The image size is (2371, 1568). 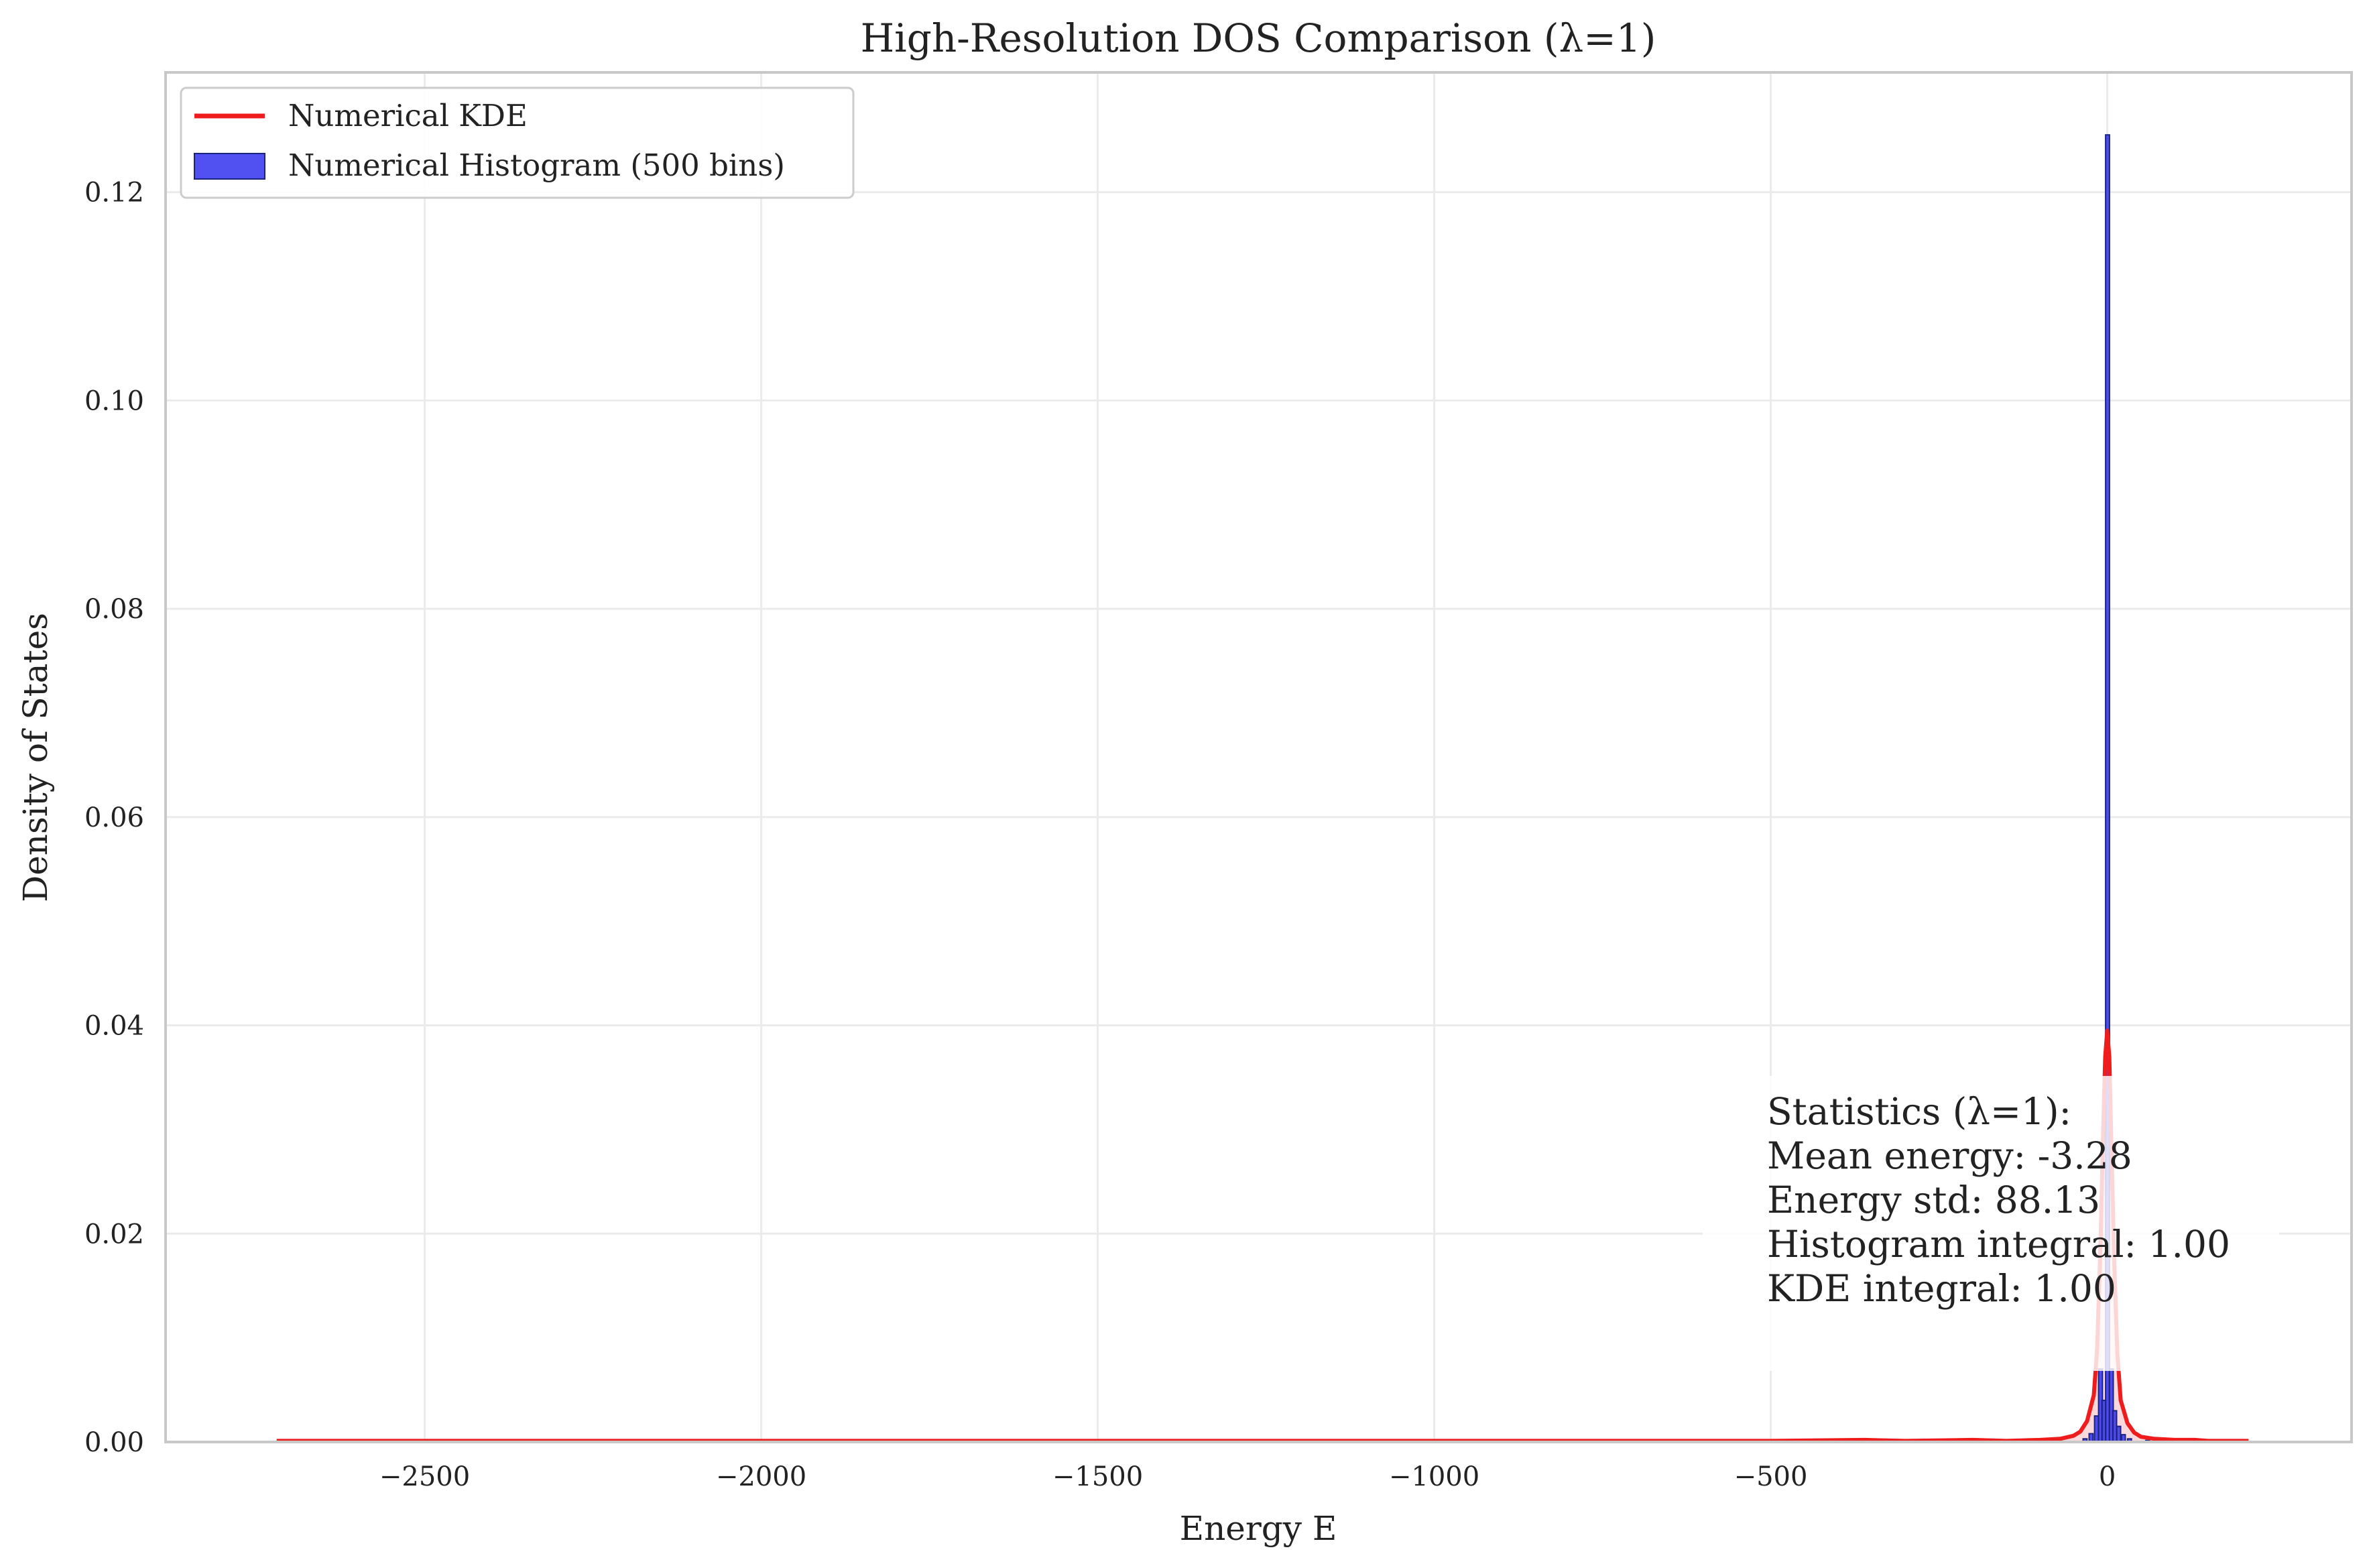 What do you see at coordinates (1941, 1289) in the screenshot?
I see `statistics-line-5: KDE integral: 1.00` at bounding box center [1941, 1289].